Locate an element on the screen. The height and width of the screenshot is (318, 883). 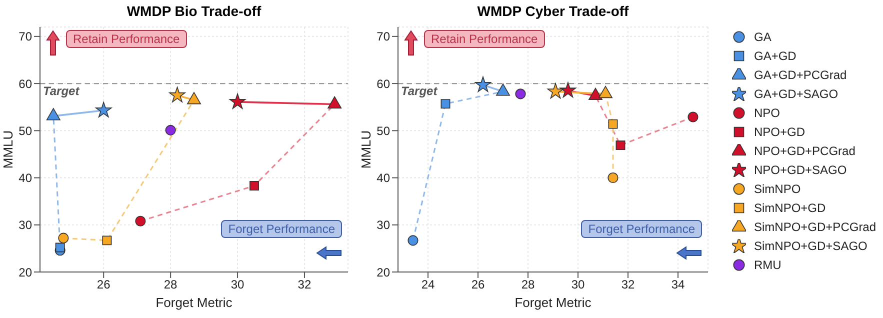
legend-label: RMU is located at coordinates (768, 265).